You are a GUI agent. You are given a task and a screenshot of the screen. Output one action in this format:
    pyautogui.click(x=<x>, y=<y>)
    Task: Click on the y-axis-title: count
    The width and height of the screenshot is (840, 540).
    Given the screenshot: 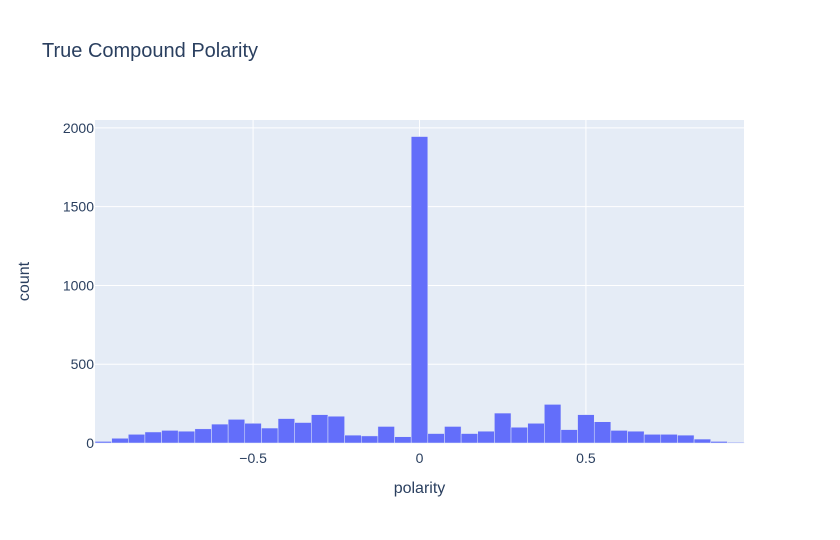 What is the action you would take?
    pyautogui.click(x=24, y=281)
    